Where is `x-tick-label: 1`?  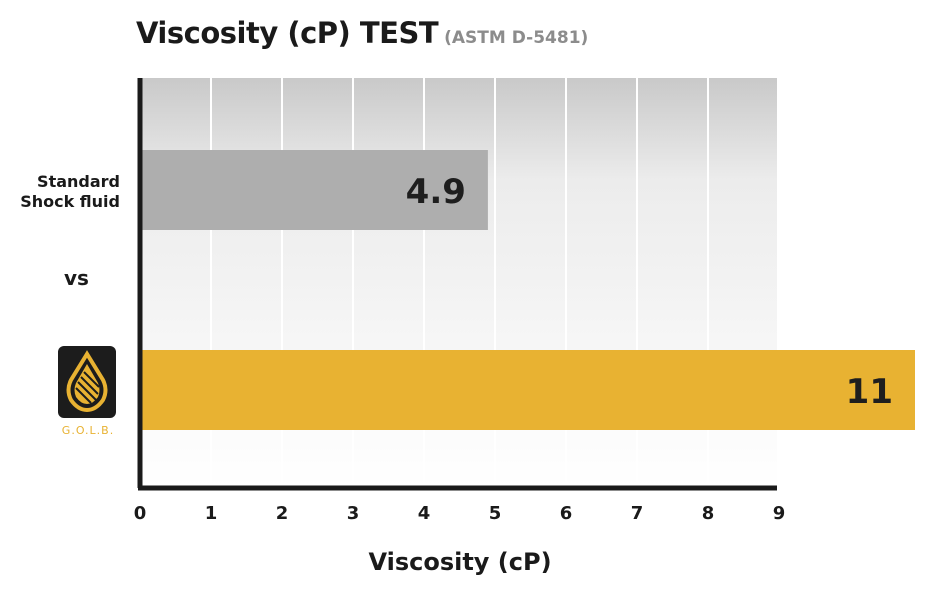 x-tick-label: 1 is located at coordinates (211, 513).